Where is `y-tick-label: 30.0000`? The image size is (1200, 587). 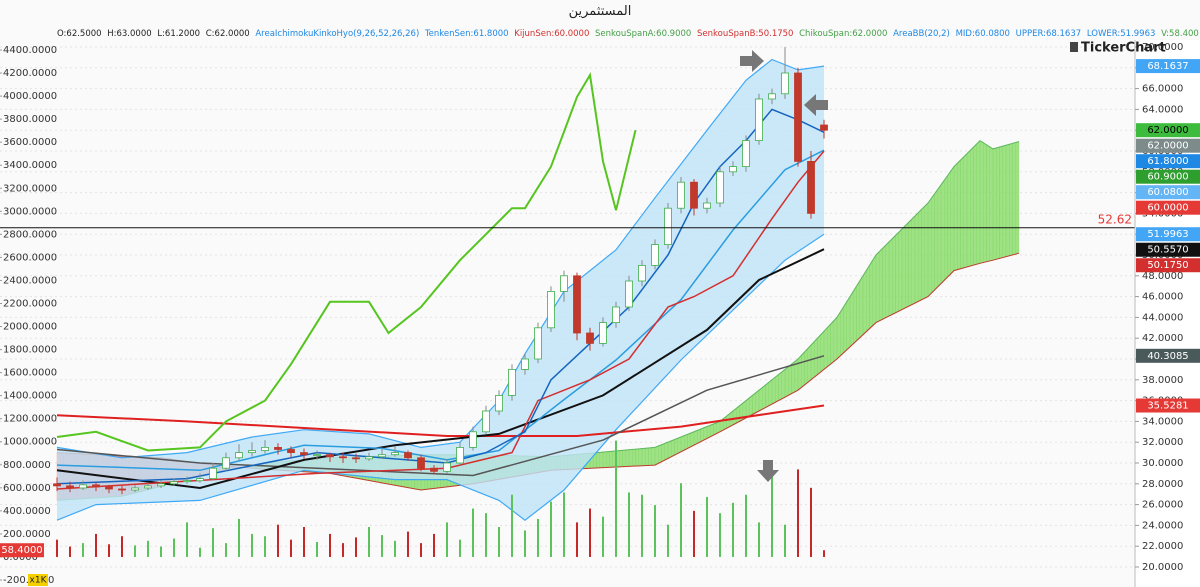 y-tick-label: 30.0000 is located at coordinates (1162, 463).